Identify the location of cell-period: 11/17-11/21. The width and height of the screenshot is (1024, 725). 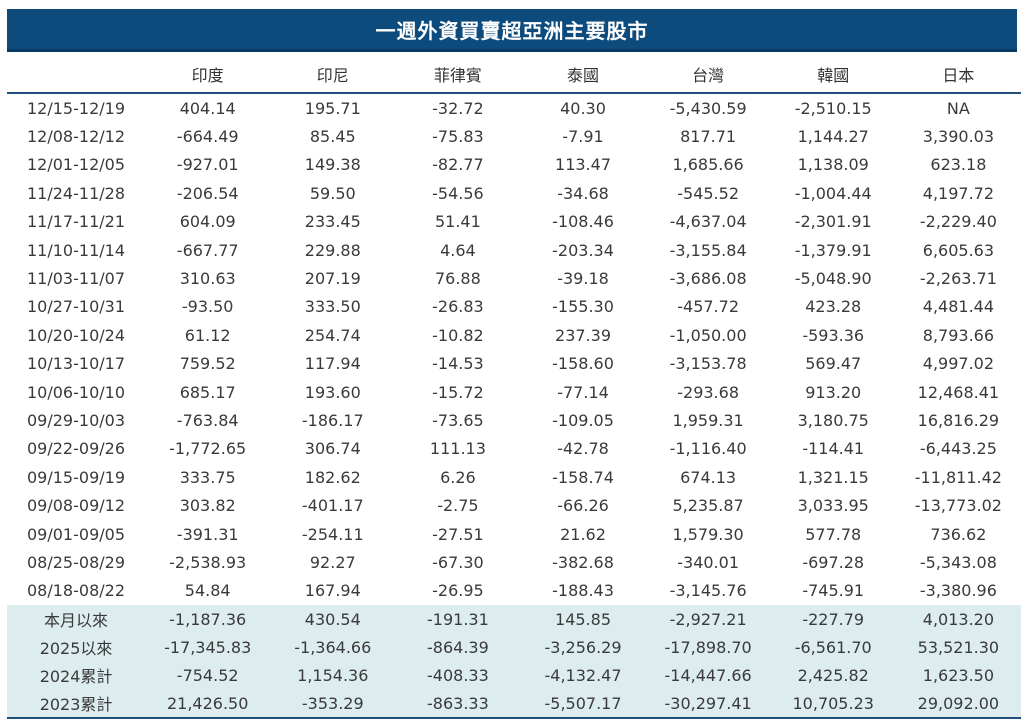
(76, 222).